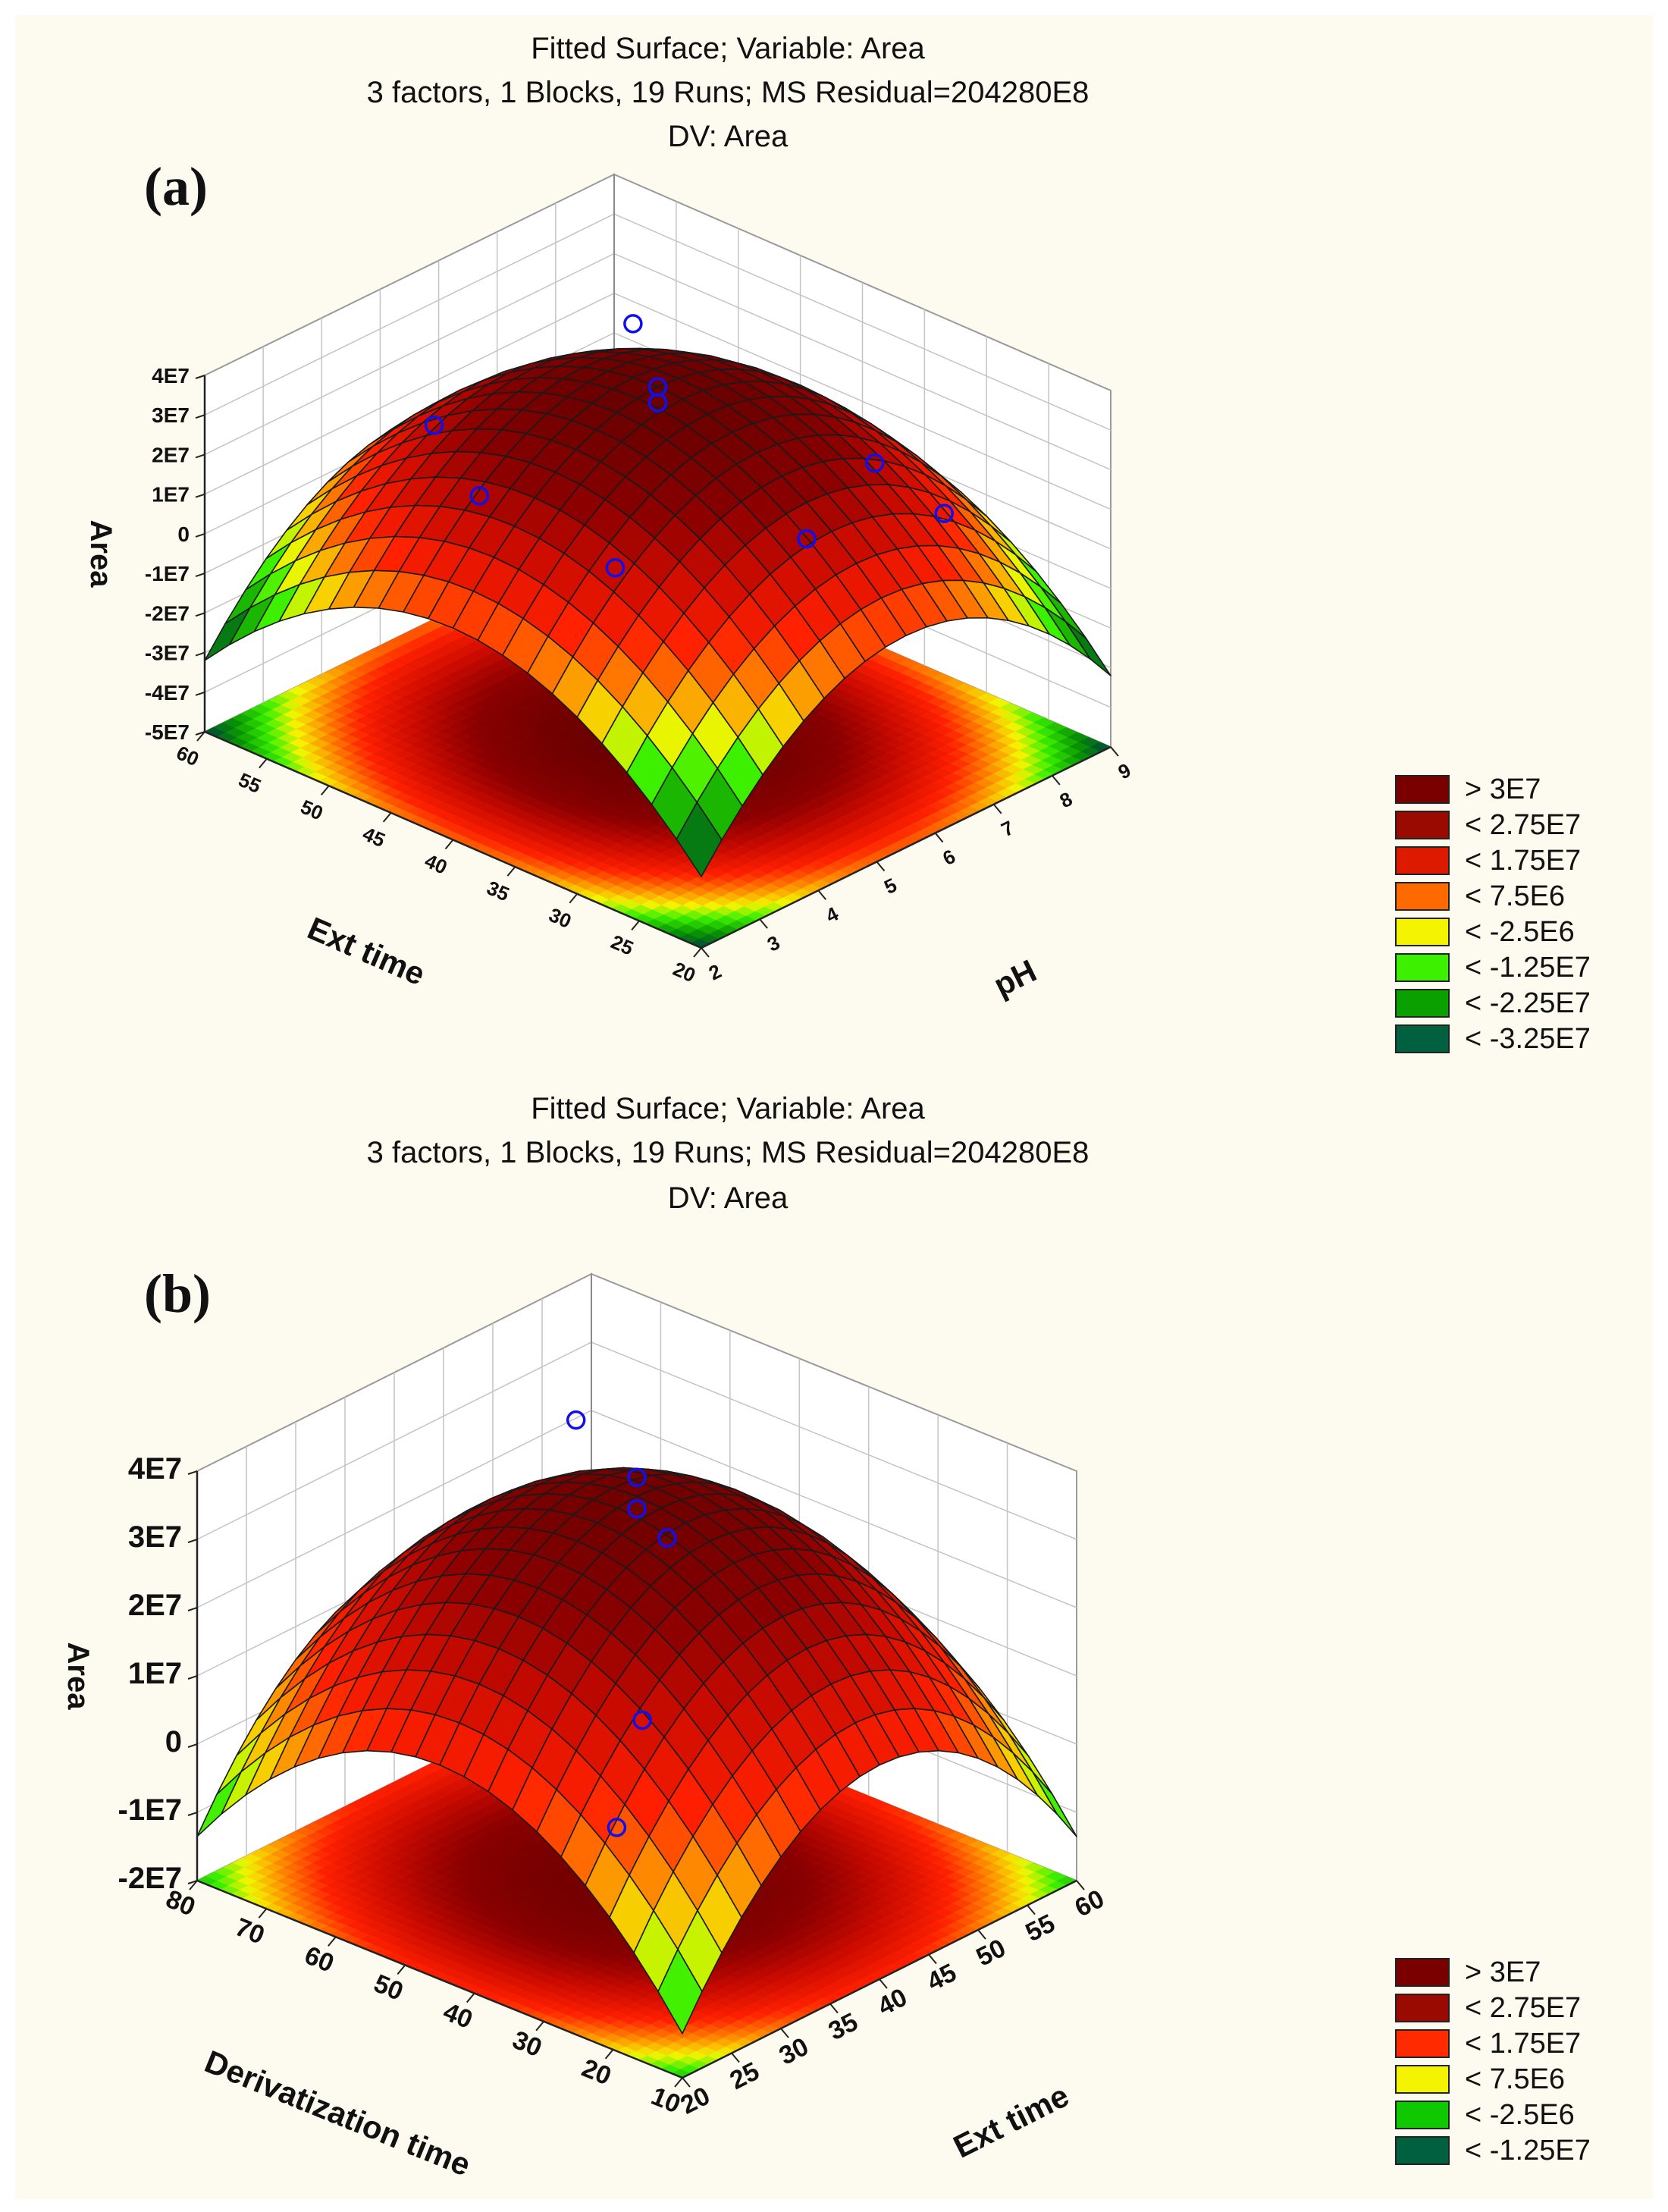 This screenshot has height=2212, width=1668. I want to click on x-tick-label: 9, so click(1124, 770).